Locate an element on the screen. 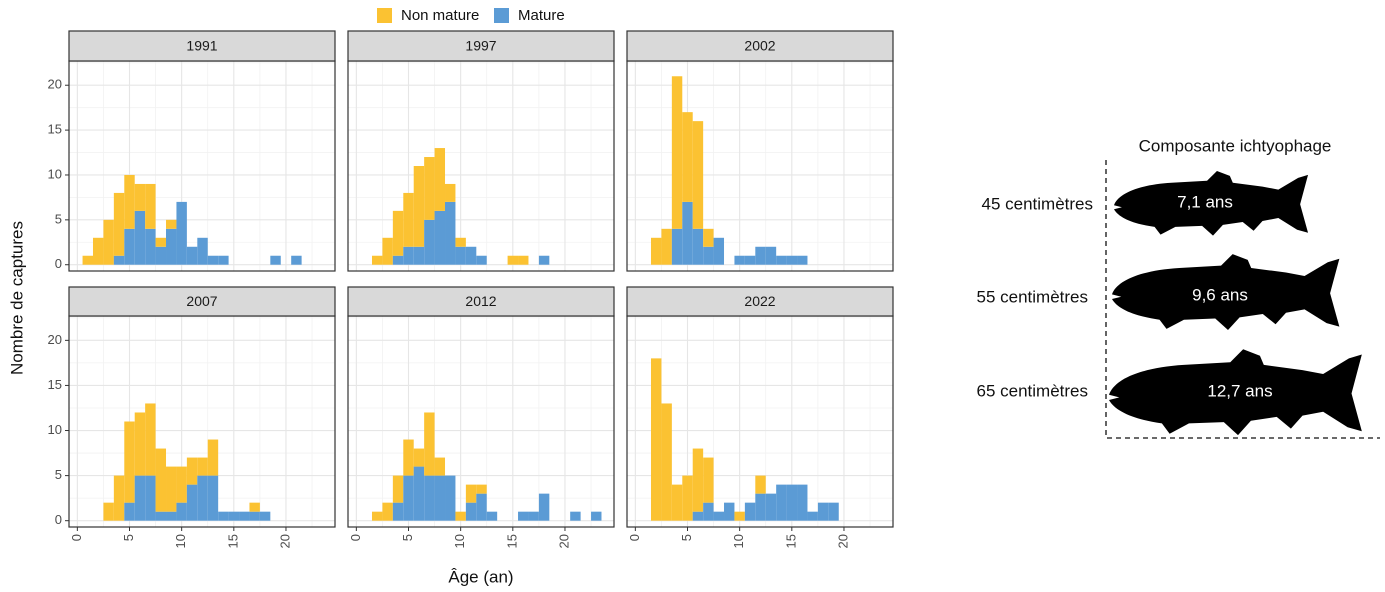  y-axis-title: Nombre de captures is located at coordinates (16, 298).